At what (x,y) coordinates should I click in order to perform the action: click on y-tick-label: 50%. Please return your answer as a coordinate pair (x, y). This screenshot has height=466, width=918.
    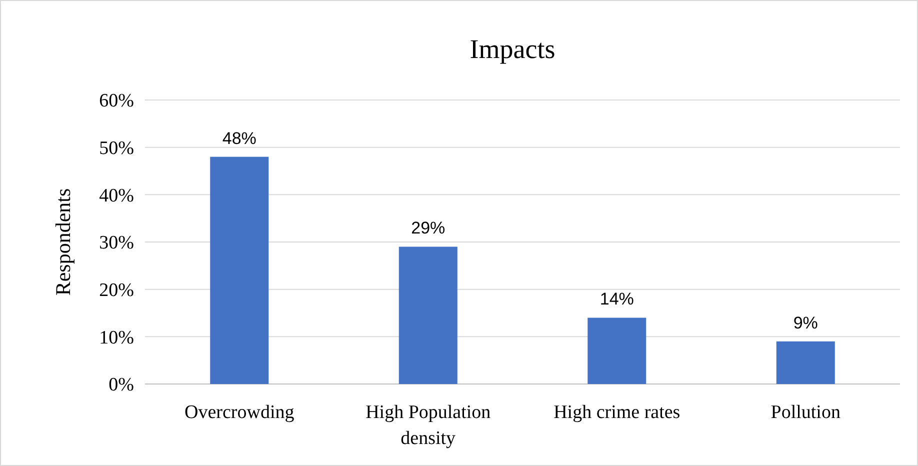
    Looking at the image, I should click on (116, 148).